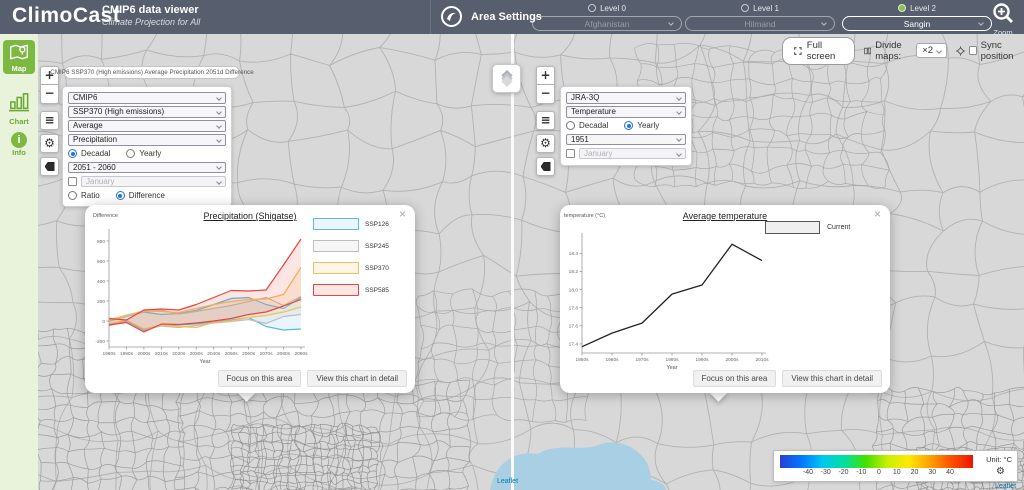 The width and height of the screenshot is (1024, 490). Describe the element at coordinates (545, 120) in the screenshot. I see `legend-list-button-right: ≡` at that location.